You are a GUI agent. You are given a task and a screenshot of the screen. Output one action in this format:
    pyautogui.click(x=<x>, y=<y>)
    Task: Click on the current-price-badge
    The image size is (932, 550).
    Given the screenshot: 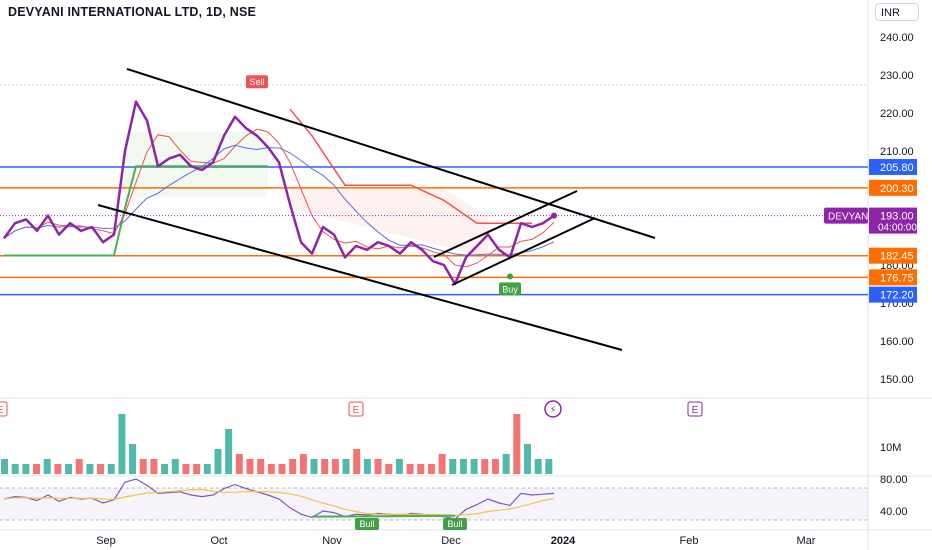 What is the action you would take?
    pyautogui.click(x=893, y=220)
    